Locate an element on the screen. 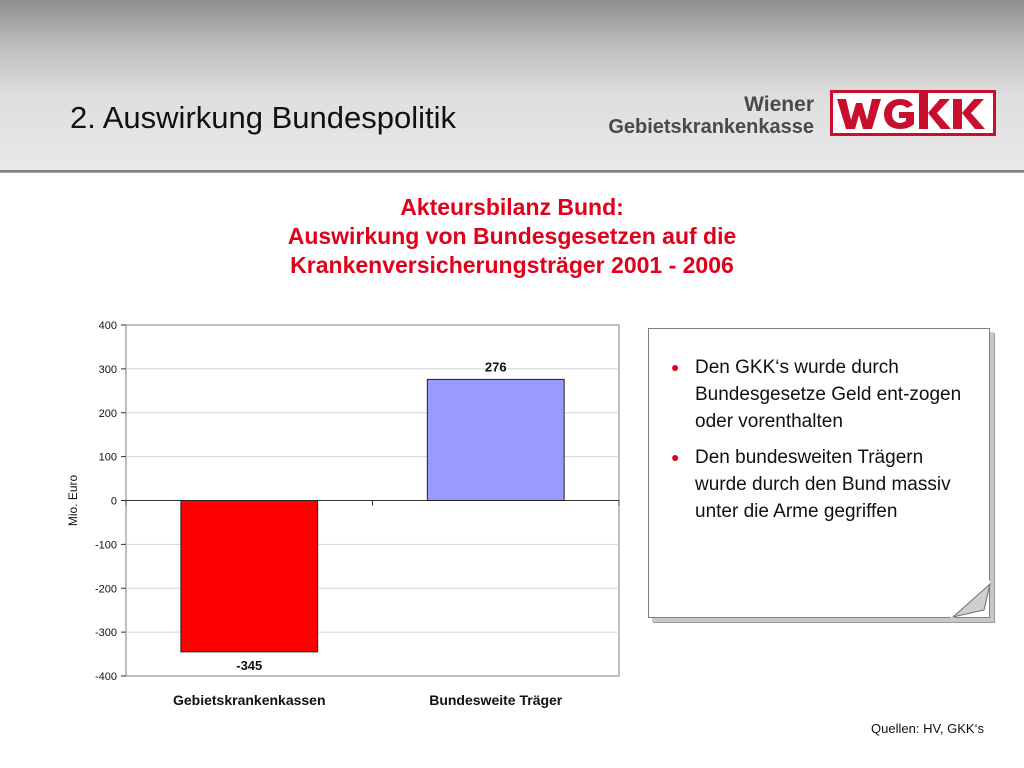 This screenshot has height=768, width=1024. y-tick-label: 300 is located at coordinates (108, 370).